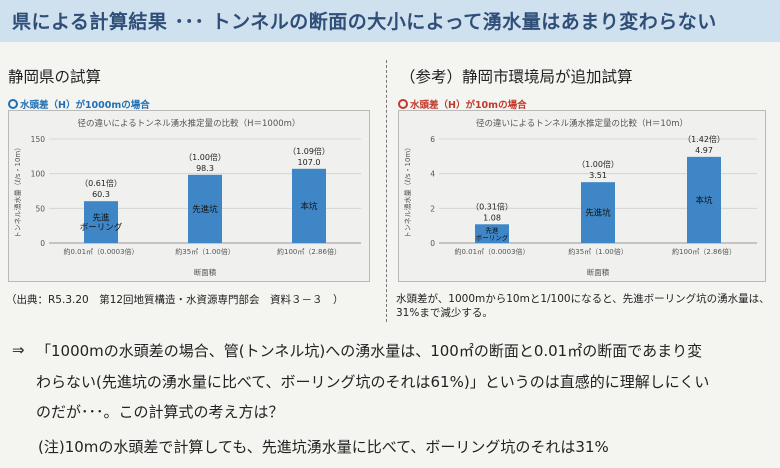 The width and height of the screenshot is (780, 468). I want to click on y-tick-label: 150, so click(38, 139).